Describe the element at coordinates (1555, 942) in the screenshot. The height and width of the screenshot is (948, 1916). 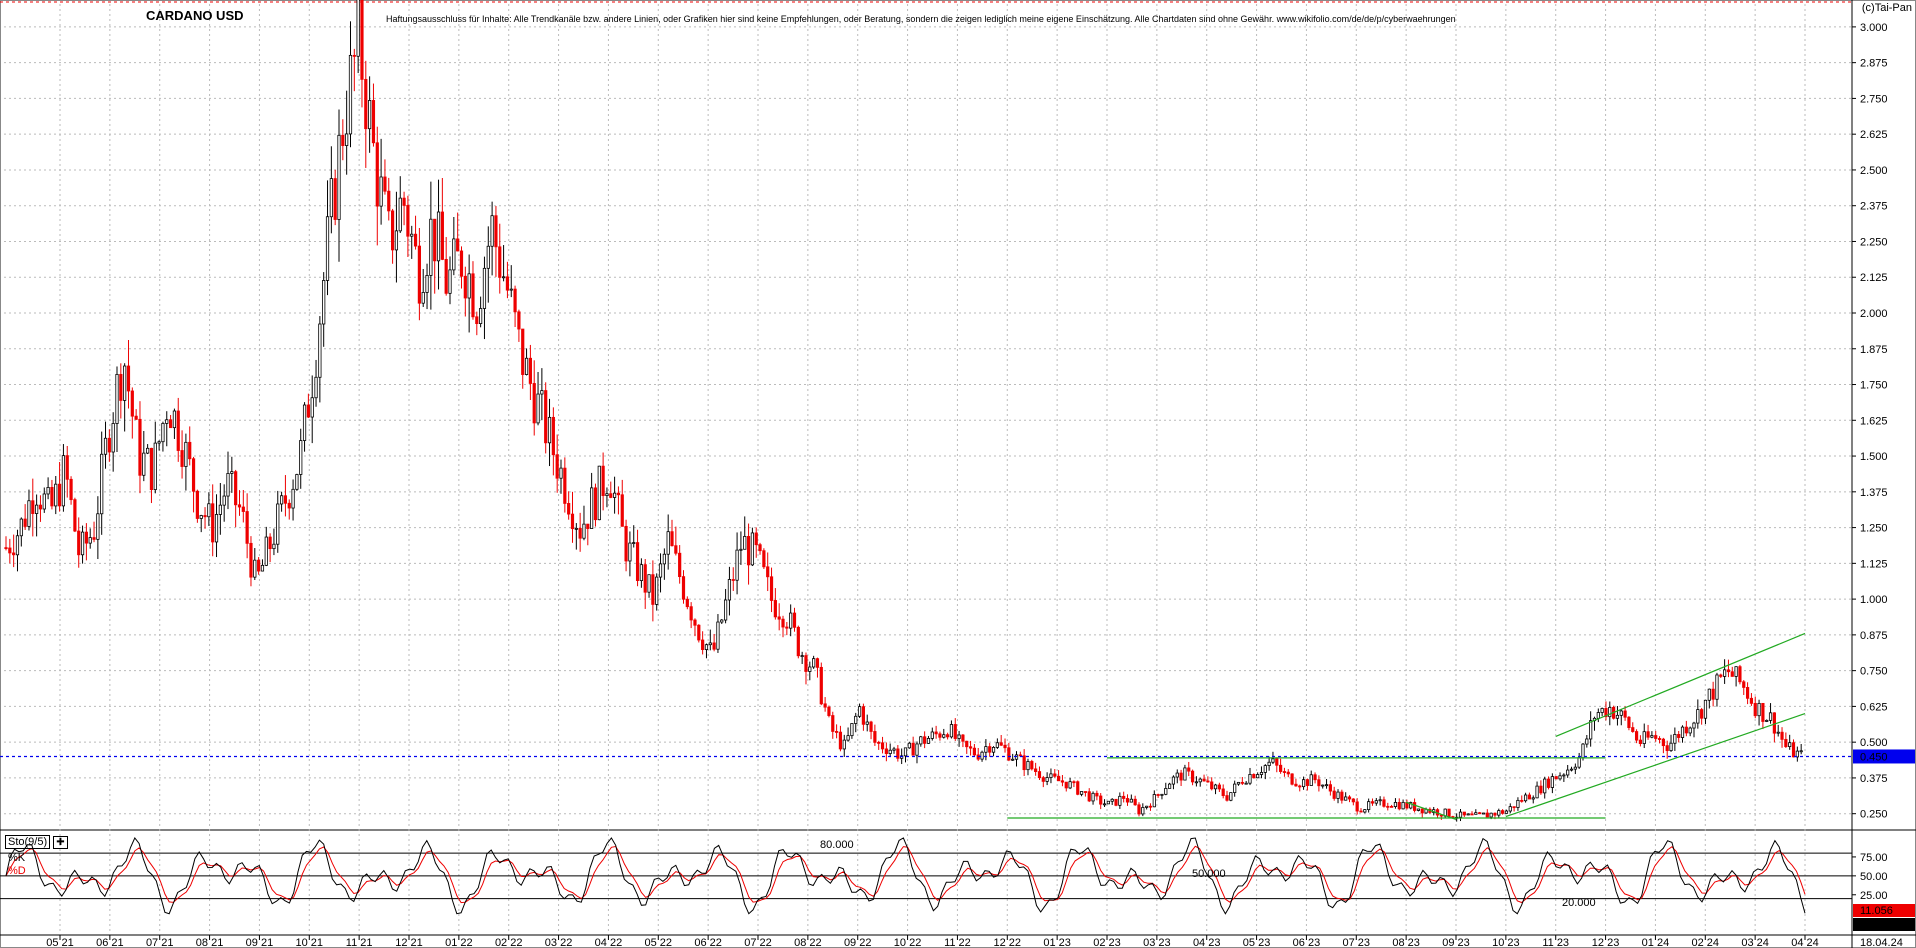
I see `x-tick-label: 11 23` at that location.